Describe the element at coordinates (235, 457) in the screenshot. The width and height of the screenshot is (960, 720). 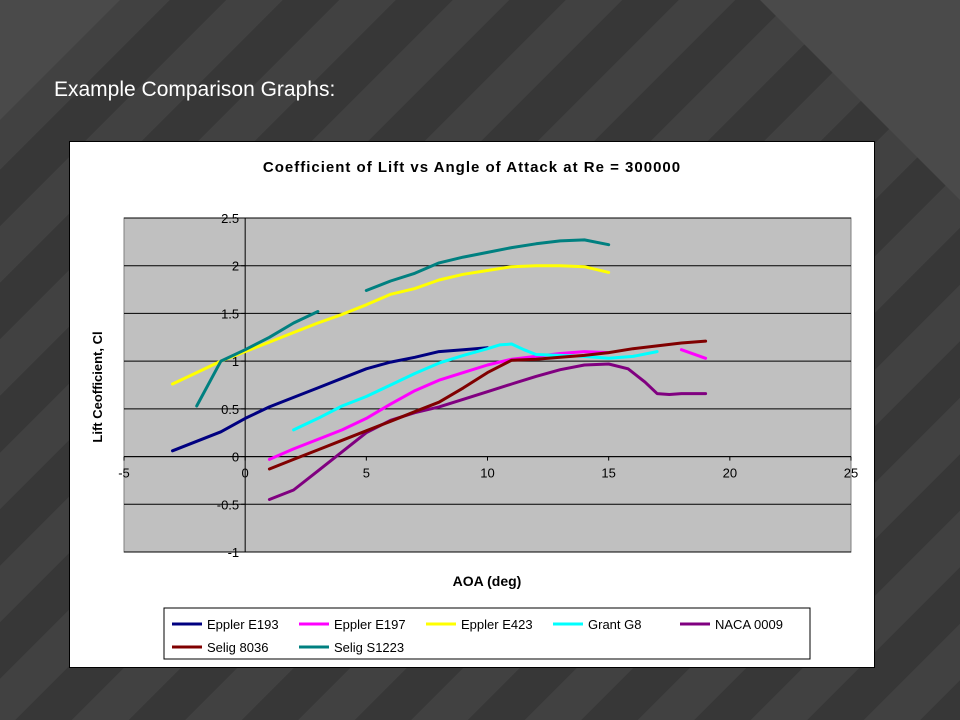
I see `y-tick-label: 0` at that location.